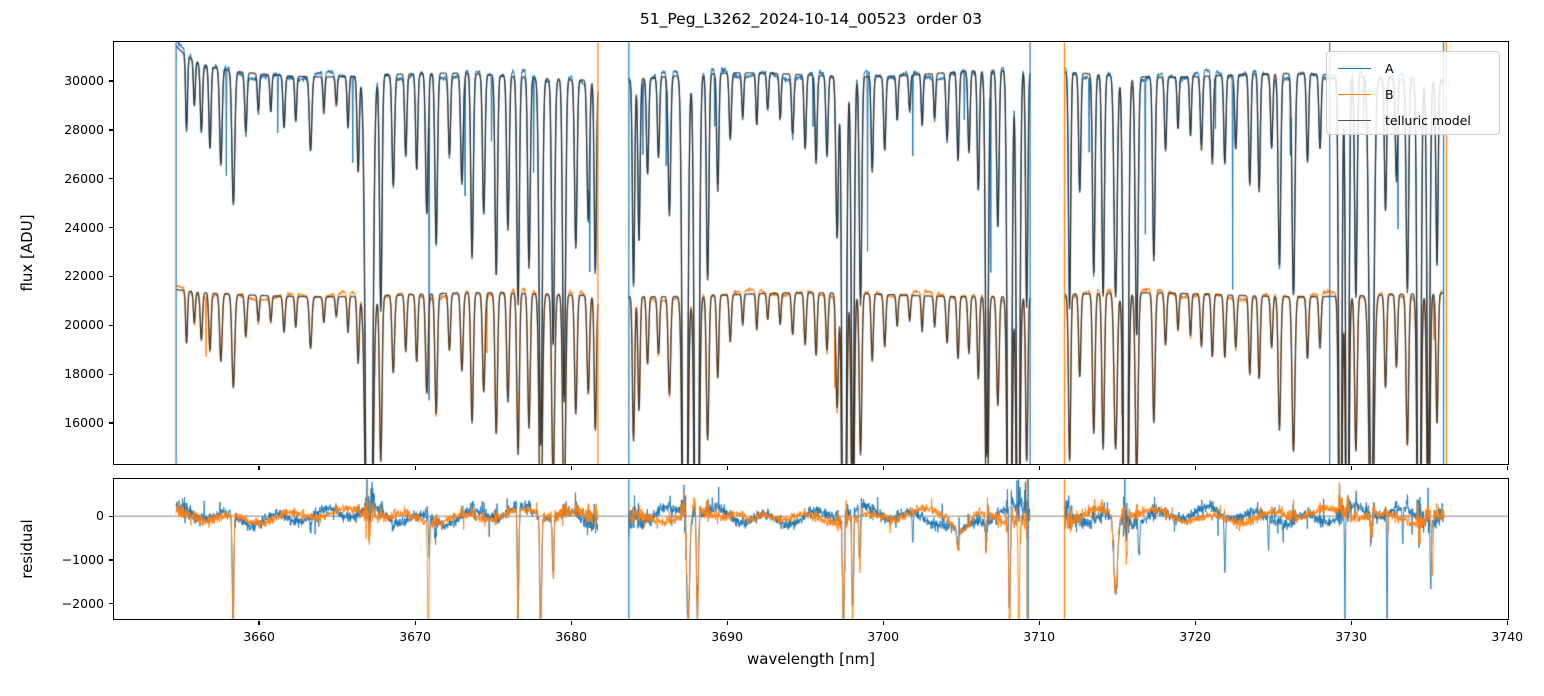  Describe the element at coordinates (571, 636) in the screenshot. I see `x-tick-label: 3680` at that location.